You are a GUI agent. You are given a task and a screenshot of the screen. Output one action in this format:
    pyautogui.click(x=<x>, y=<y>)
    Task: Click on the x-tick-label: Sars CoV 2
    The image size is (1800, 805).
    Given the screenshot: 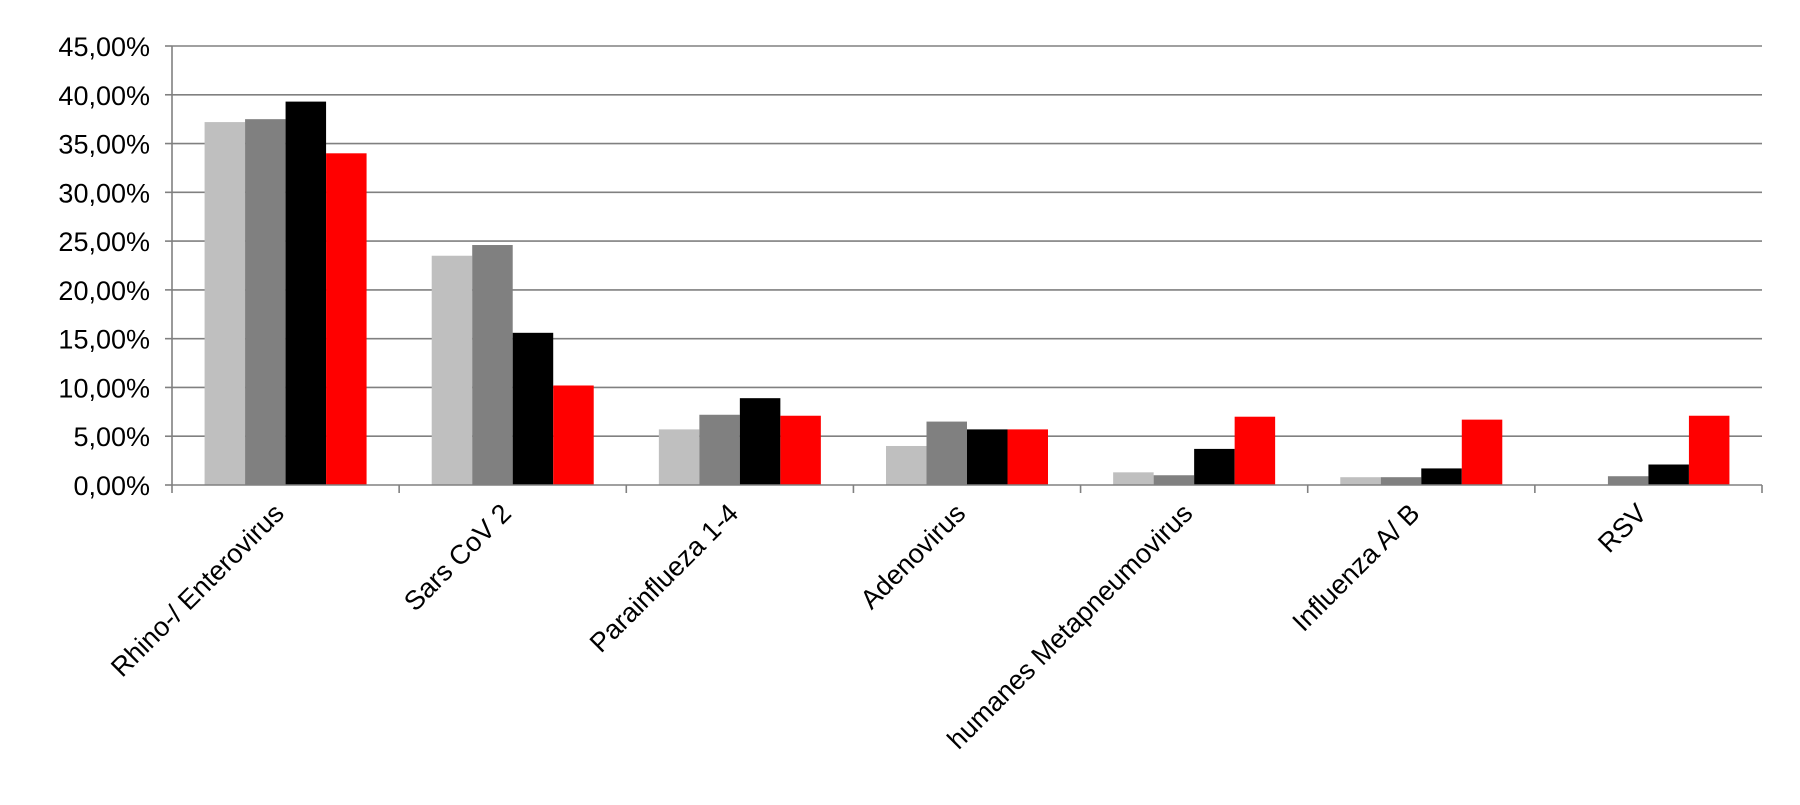 What is the action you would take?
    pyautogui.click(x=457, y=557)
    